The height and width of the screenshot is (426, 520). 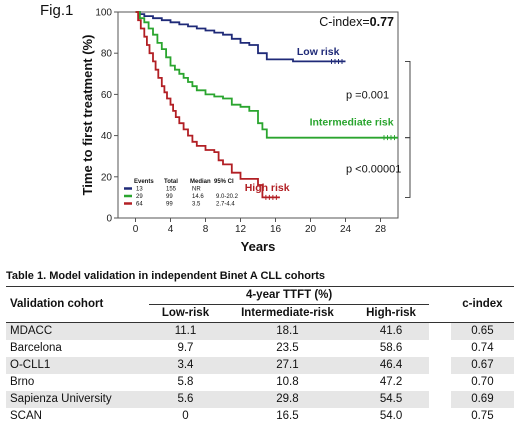 I want to click on value-cell: 46.4, so click(x=391, y=365).